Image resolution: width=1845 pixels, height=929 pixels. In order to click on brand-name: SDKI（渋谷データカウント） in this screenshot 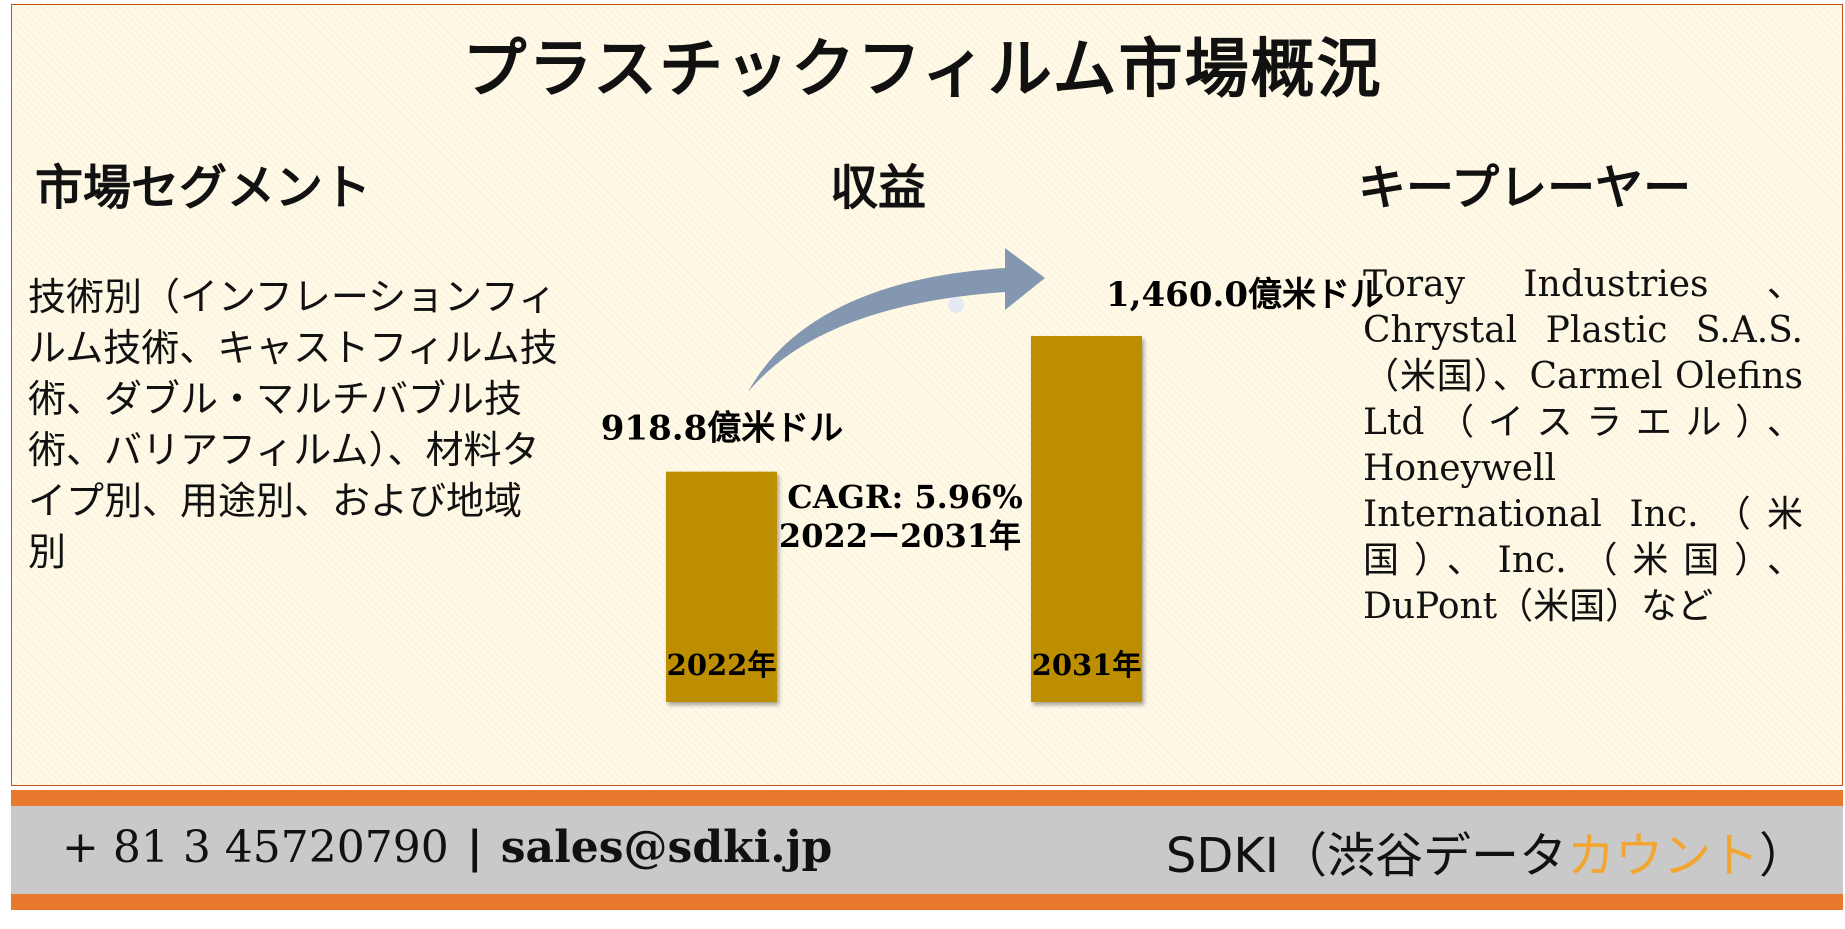, I will do `click(1486, 851)`.